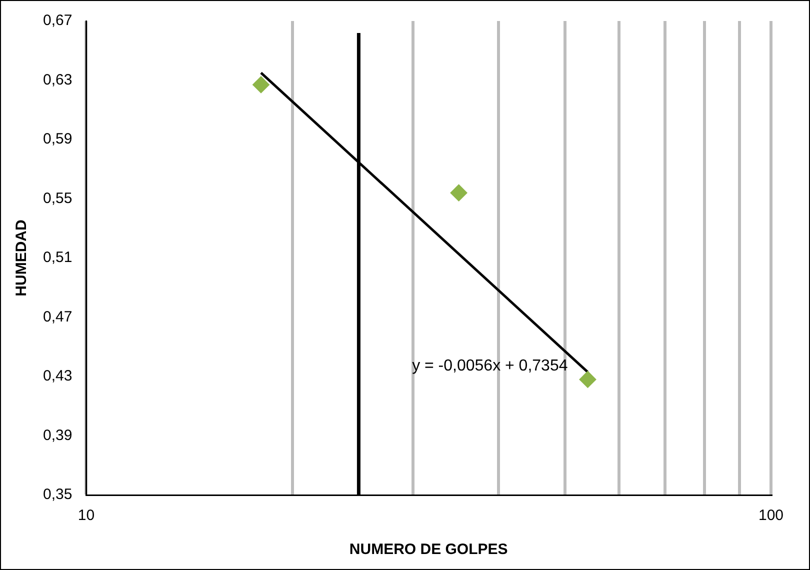  I want to click on y-tick-label: 0,43, so click(57, 376).